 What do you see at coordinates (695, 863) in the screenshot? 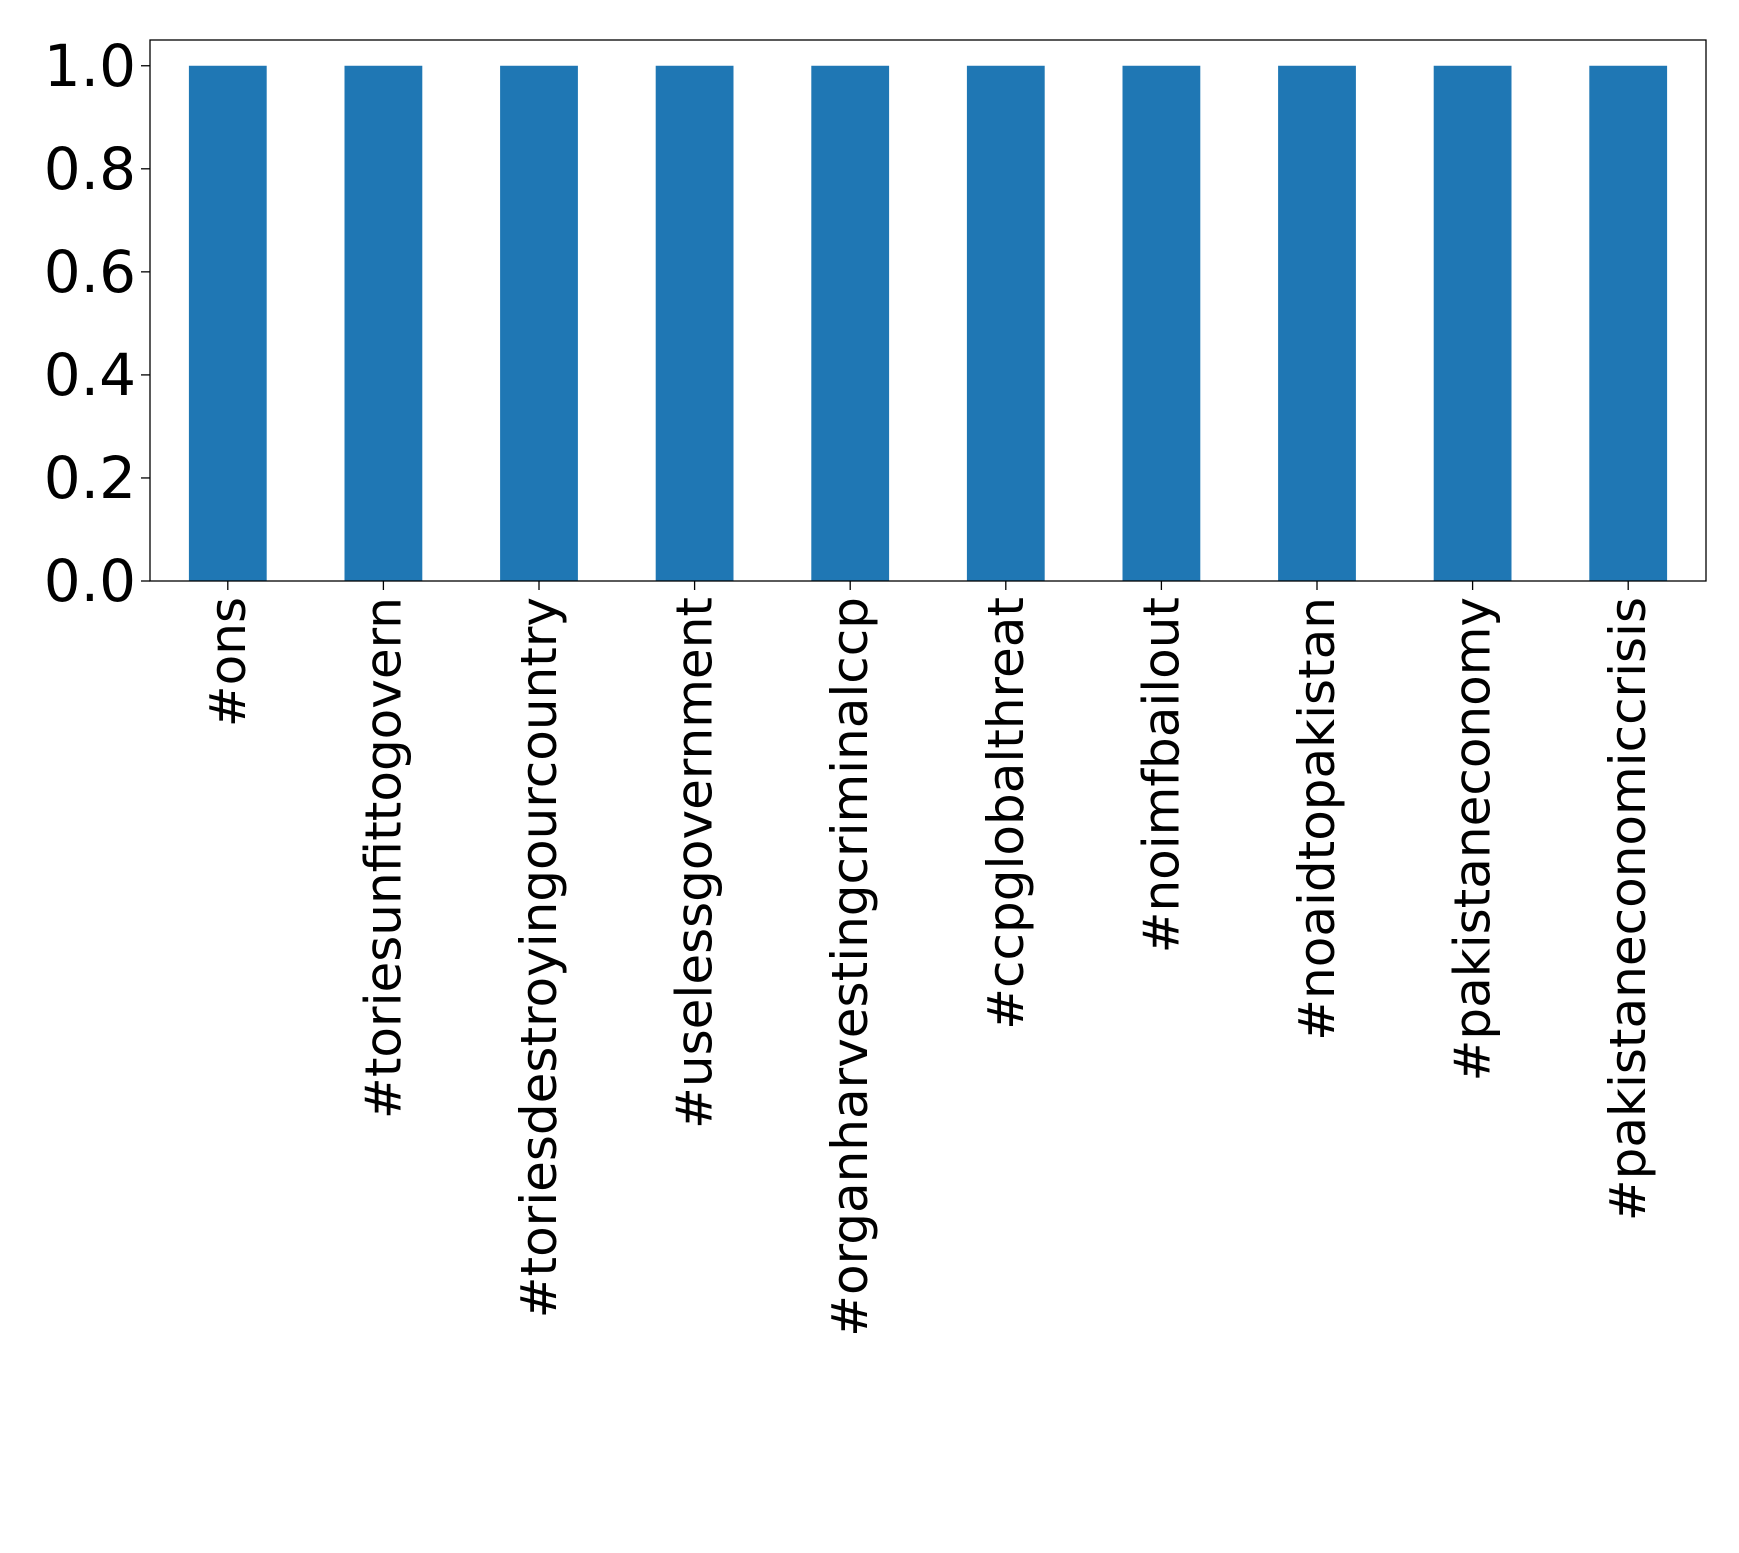
I see `x-tick-label: #uselessgovernment` at bounding box center [695, 863].